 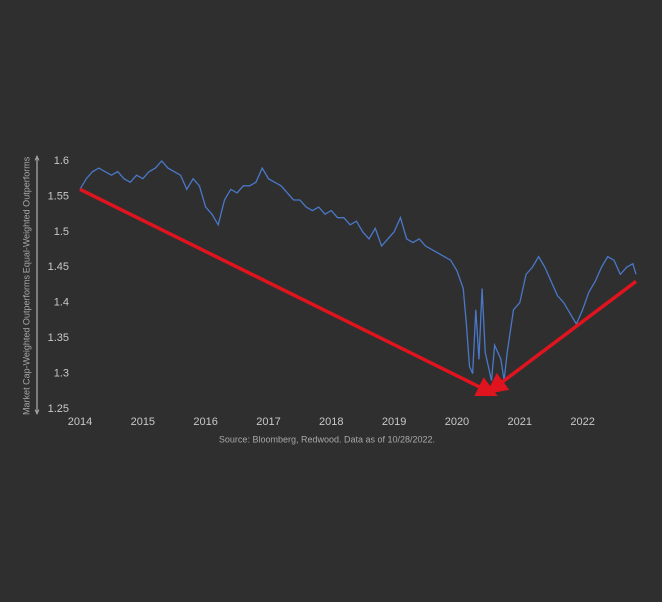 I want to click on x-tick-label: 2019, so click(x=394, y=422).